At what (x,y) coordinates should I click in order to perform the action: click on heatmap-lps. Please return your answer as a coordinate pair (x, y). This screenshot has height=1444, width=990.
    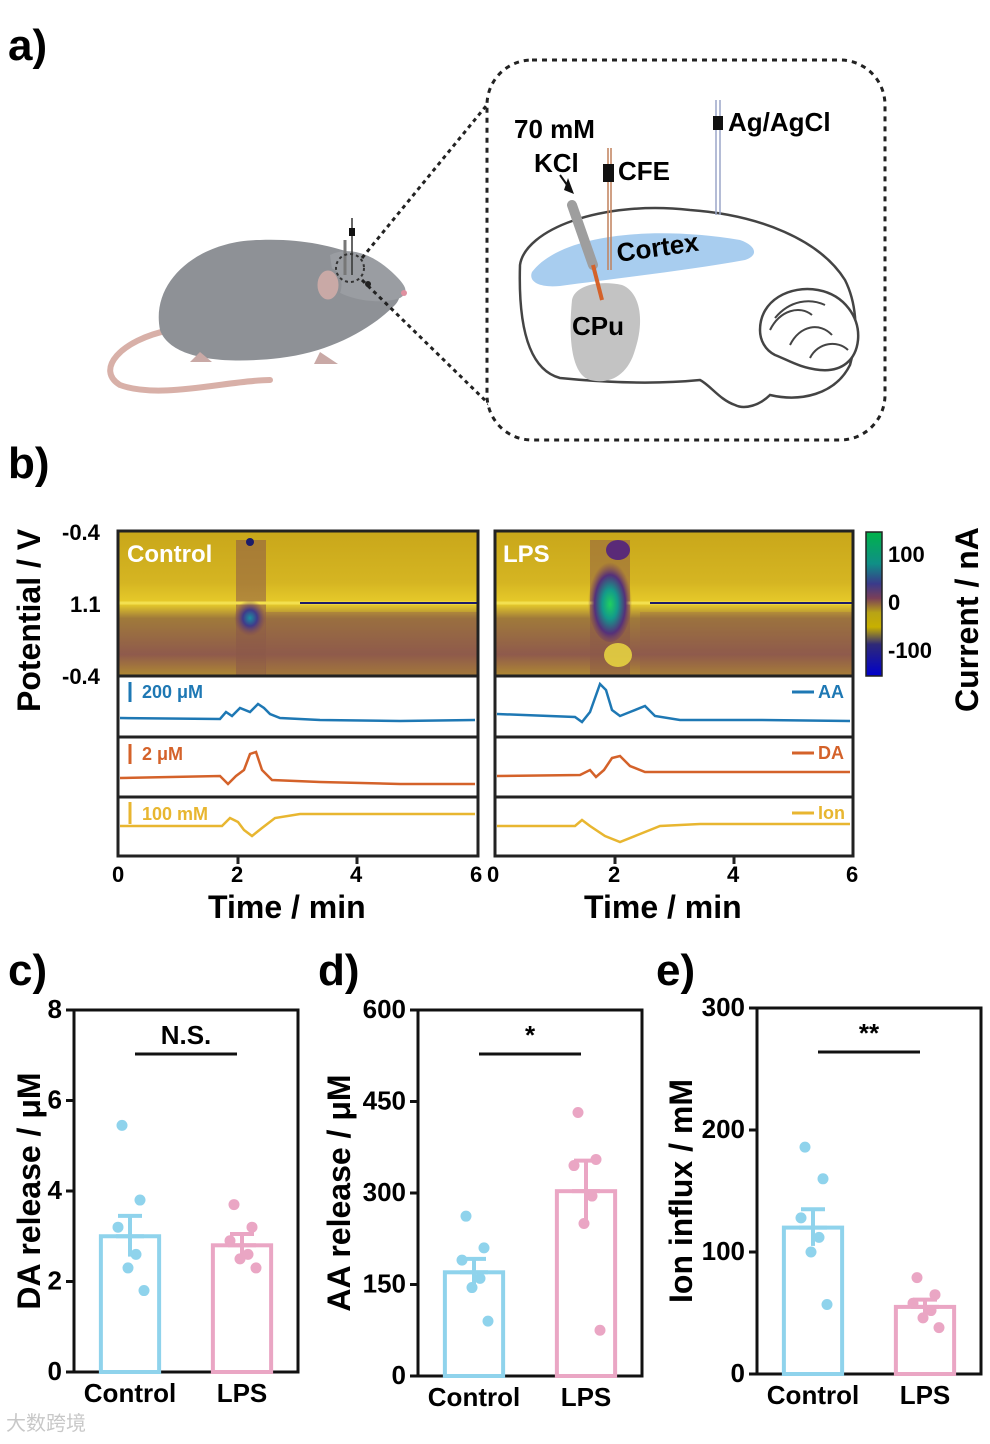
    Looking at the image, I should click on (674, 604).